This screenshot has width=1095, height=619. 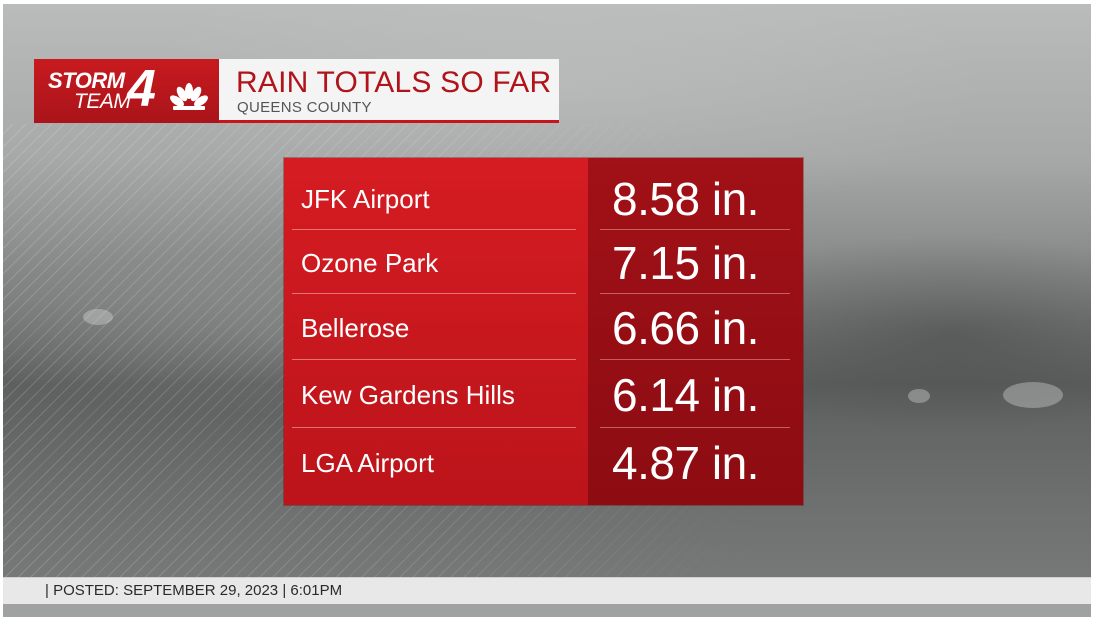 What do you see at coordinates (141, 89) in the screenshot?
I see `logo-number: 4` at bounding box center [141, 89].